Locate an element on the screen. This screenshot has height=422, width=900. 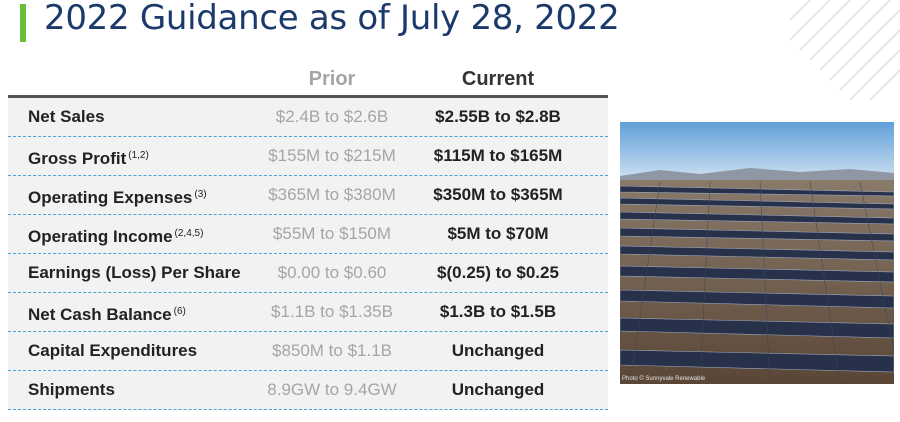
prior-value: 8.9GW to 9.4GW is located at coordinates (332, 389).